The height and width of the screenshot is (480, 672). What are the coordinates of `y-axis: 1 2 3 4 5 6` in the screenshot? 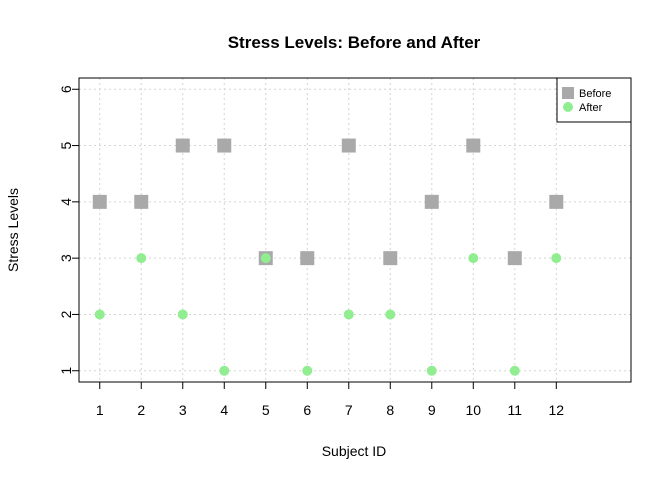 It's located at (68, 230).